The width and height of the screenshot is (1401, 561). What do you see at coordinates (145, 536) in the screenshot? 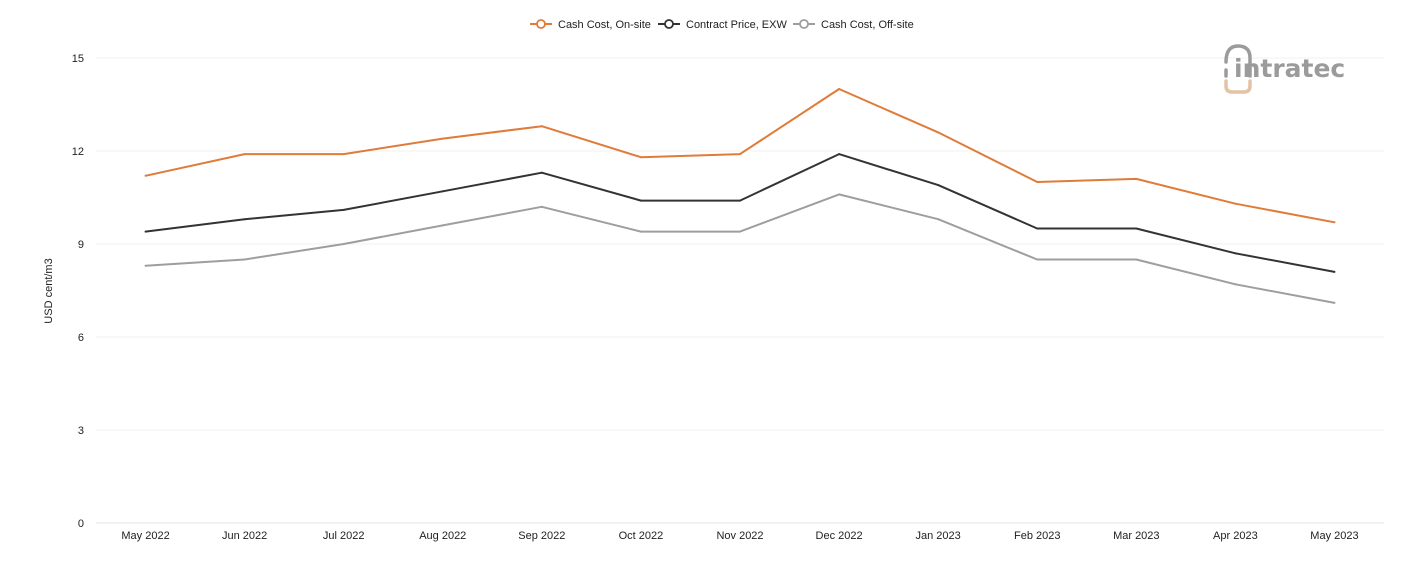
I see `x-tick-label: May 2022` at bounding box center [145, 536].